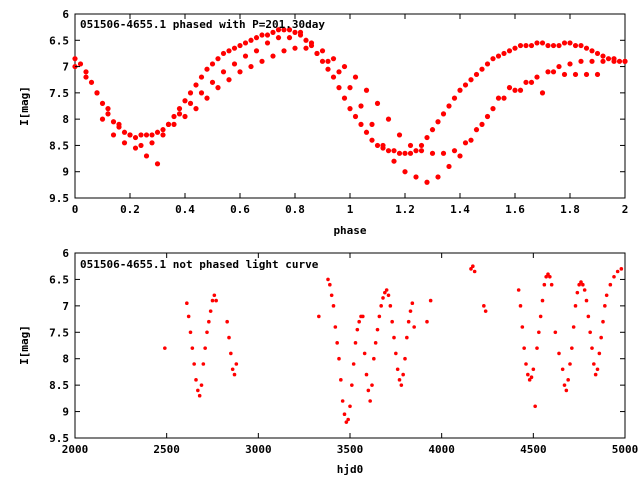 The height and width of the screenshot is (480, 640). Describe the element at coordinates (65, 14) in the screenshot. I see `y-tick-label-phased: 6` at that location.